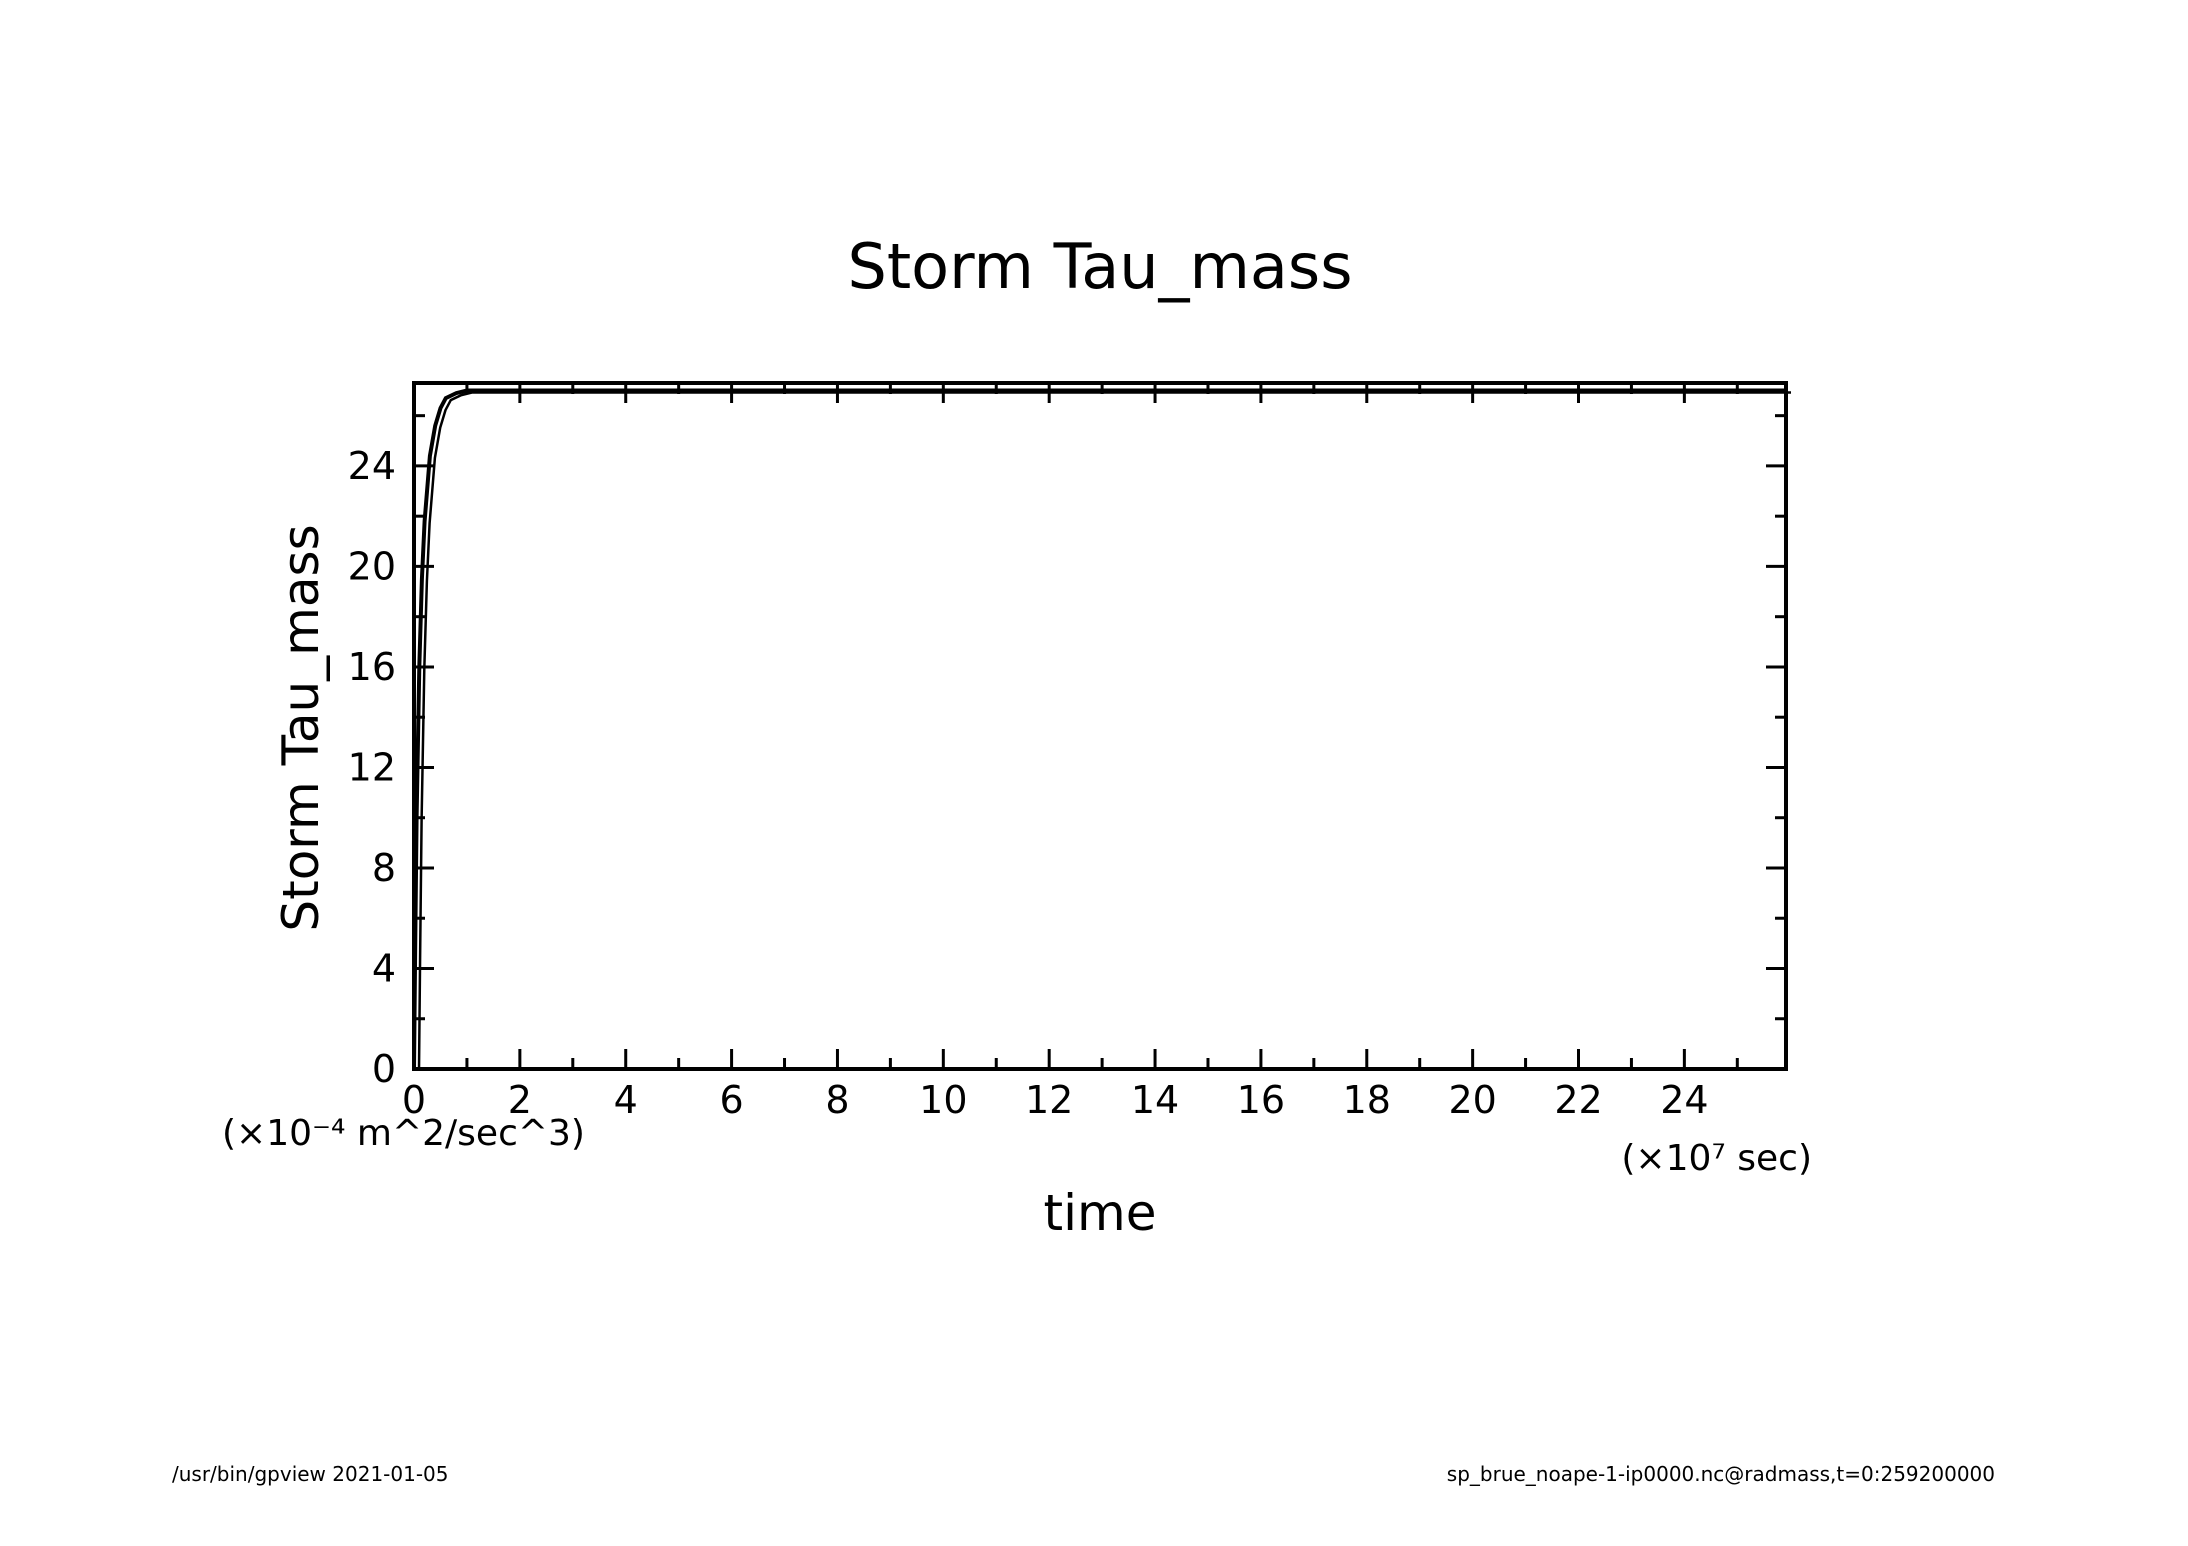 The width and height of the screenshot is (2188, 1546). What do you see at coordinates (301, 727) in the screenshot?
I see `y-axis-label: Storm Tau_mass` at bounding box center [301, 727].